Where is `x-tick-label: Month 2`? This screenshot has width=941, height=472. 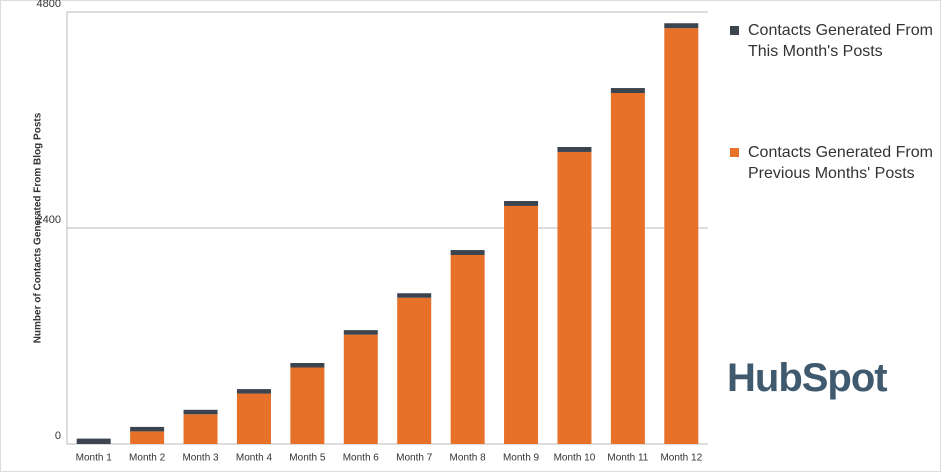 x-tick-label: Month 2 is located at coordinates (147, 458).